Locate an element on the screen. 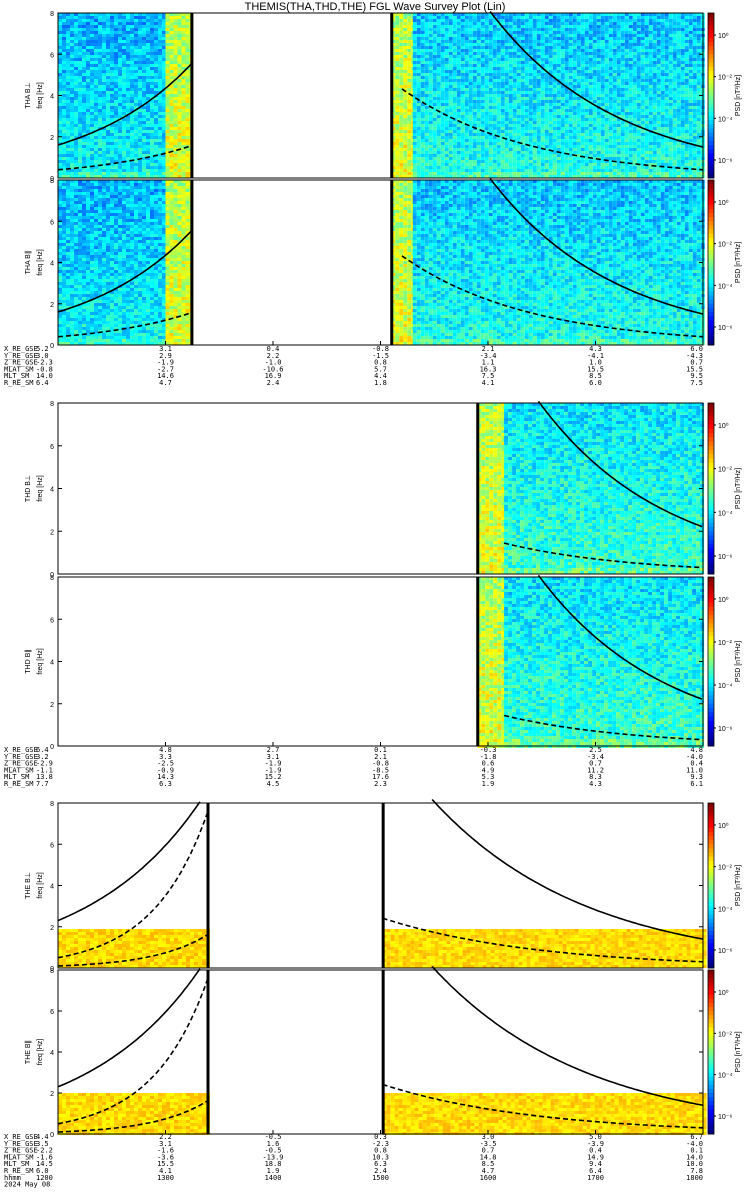 This screenshot has height=1200, width=750. ephemeris-value: -0.8 is located at coordinates (380, 349).